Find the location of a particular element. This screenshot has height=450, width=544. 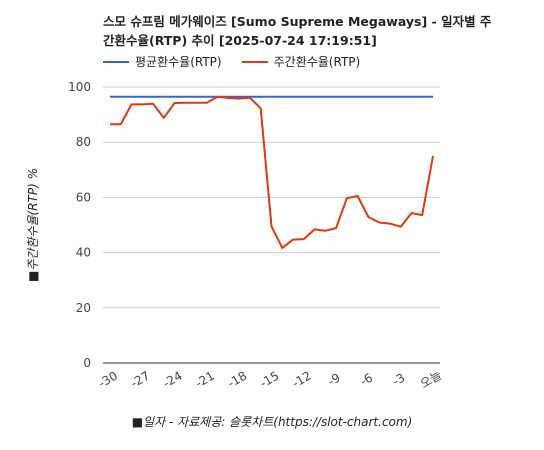

y-tick-label: 20 is located at coordinates (83, 308).